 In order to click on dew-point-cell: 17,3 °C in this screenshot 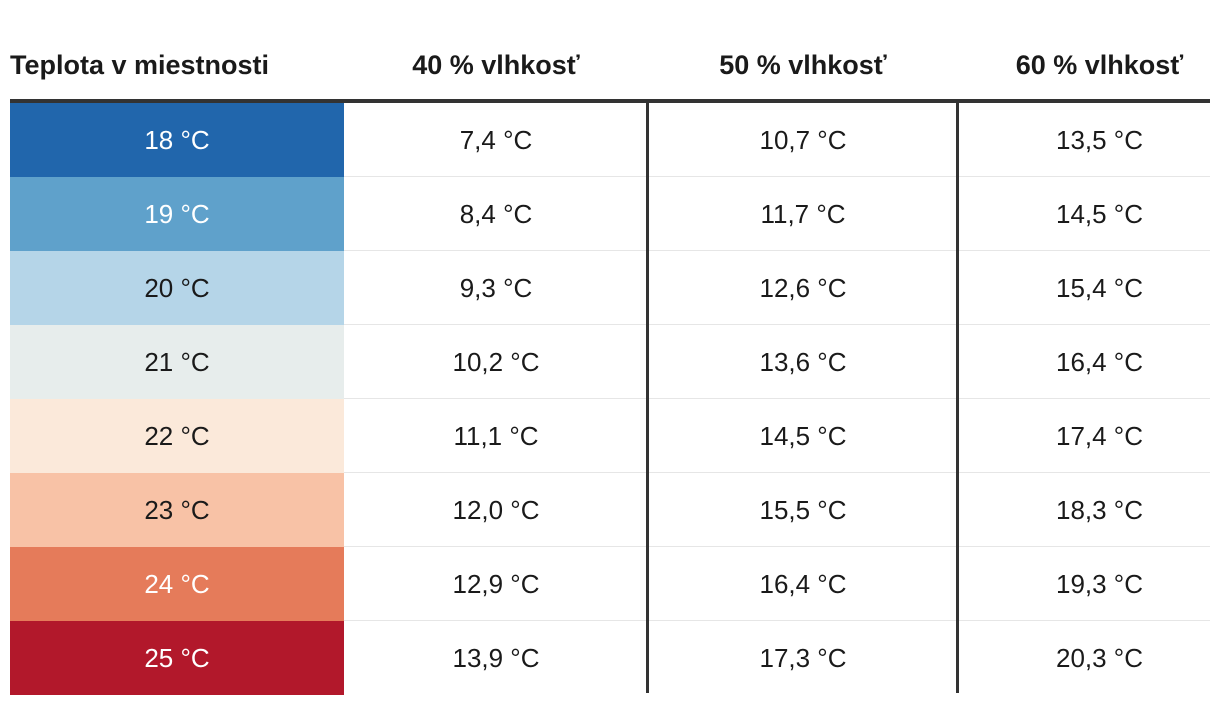, I will do `click(803, 658)`.